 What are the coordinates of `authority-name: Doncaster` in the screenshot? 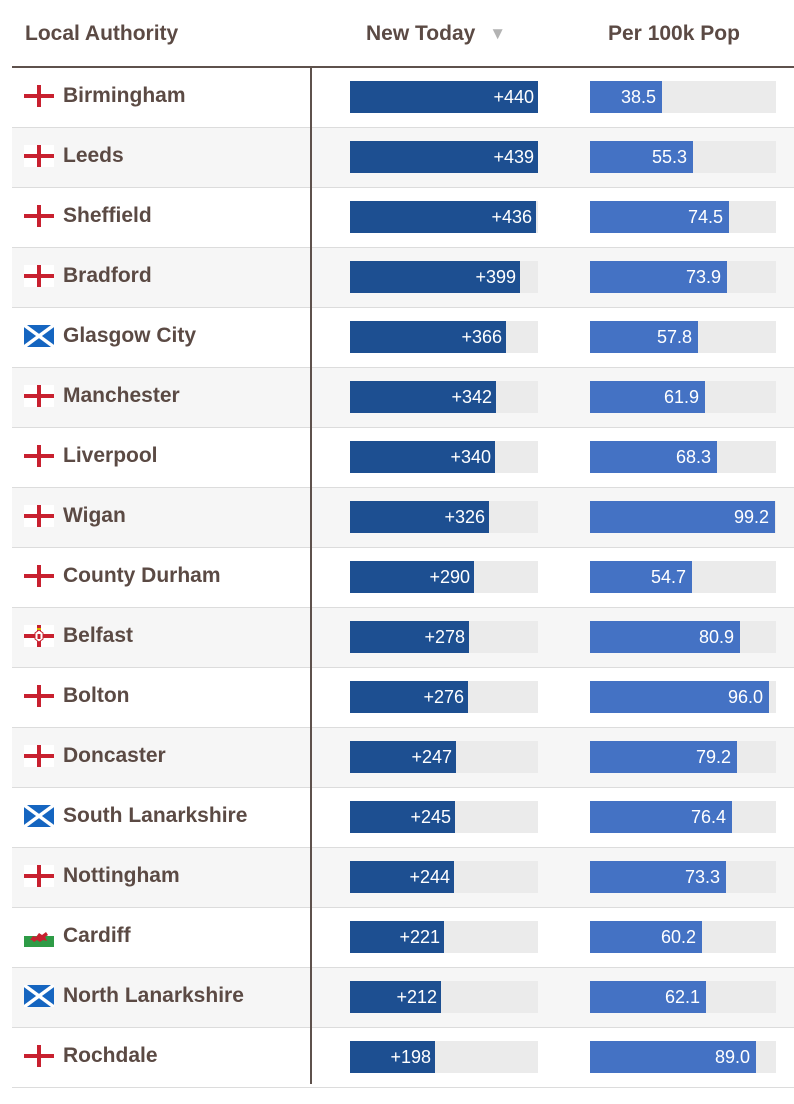 It's located at (114, 755).